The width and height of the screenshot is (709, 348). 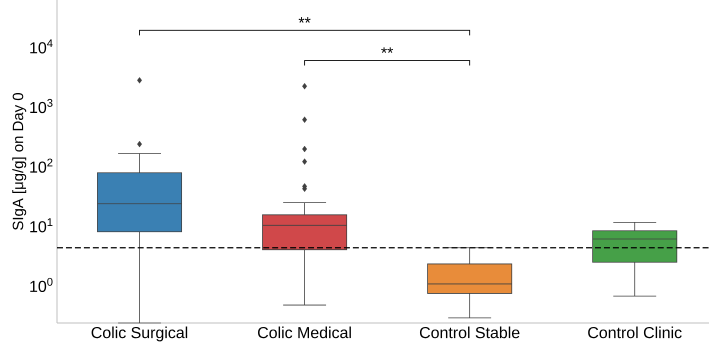 I want to click on x-tick-label: Control Stable, so click(x=470, y=332).